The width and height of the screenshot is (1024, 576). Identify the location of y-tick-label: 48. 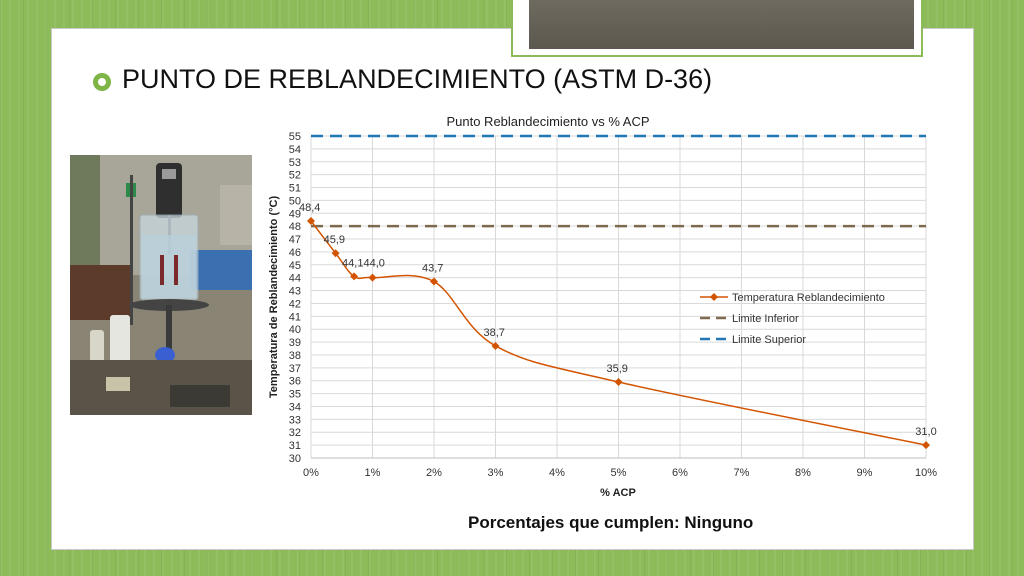
(295, 227).